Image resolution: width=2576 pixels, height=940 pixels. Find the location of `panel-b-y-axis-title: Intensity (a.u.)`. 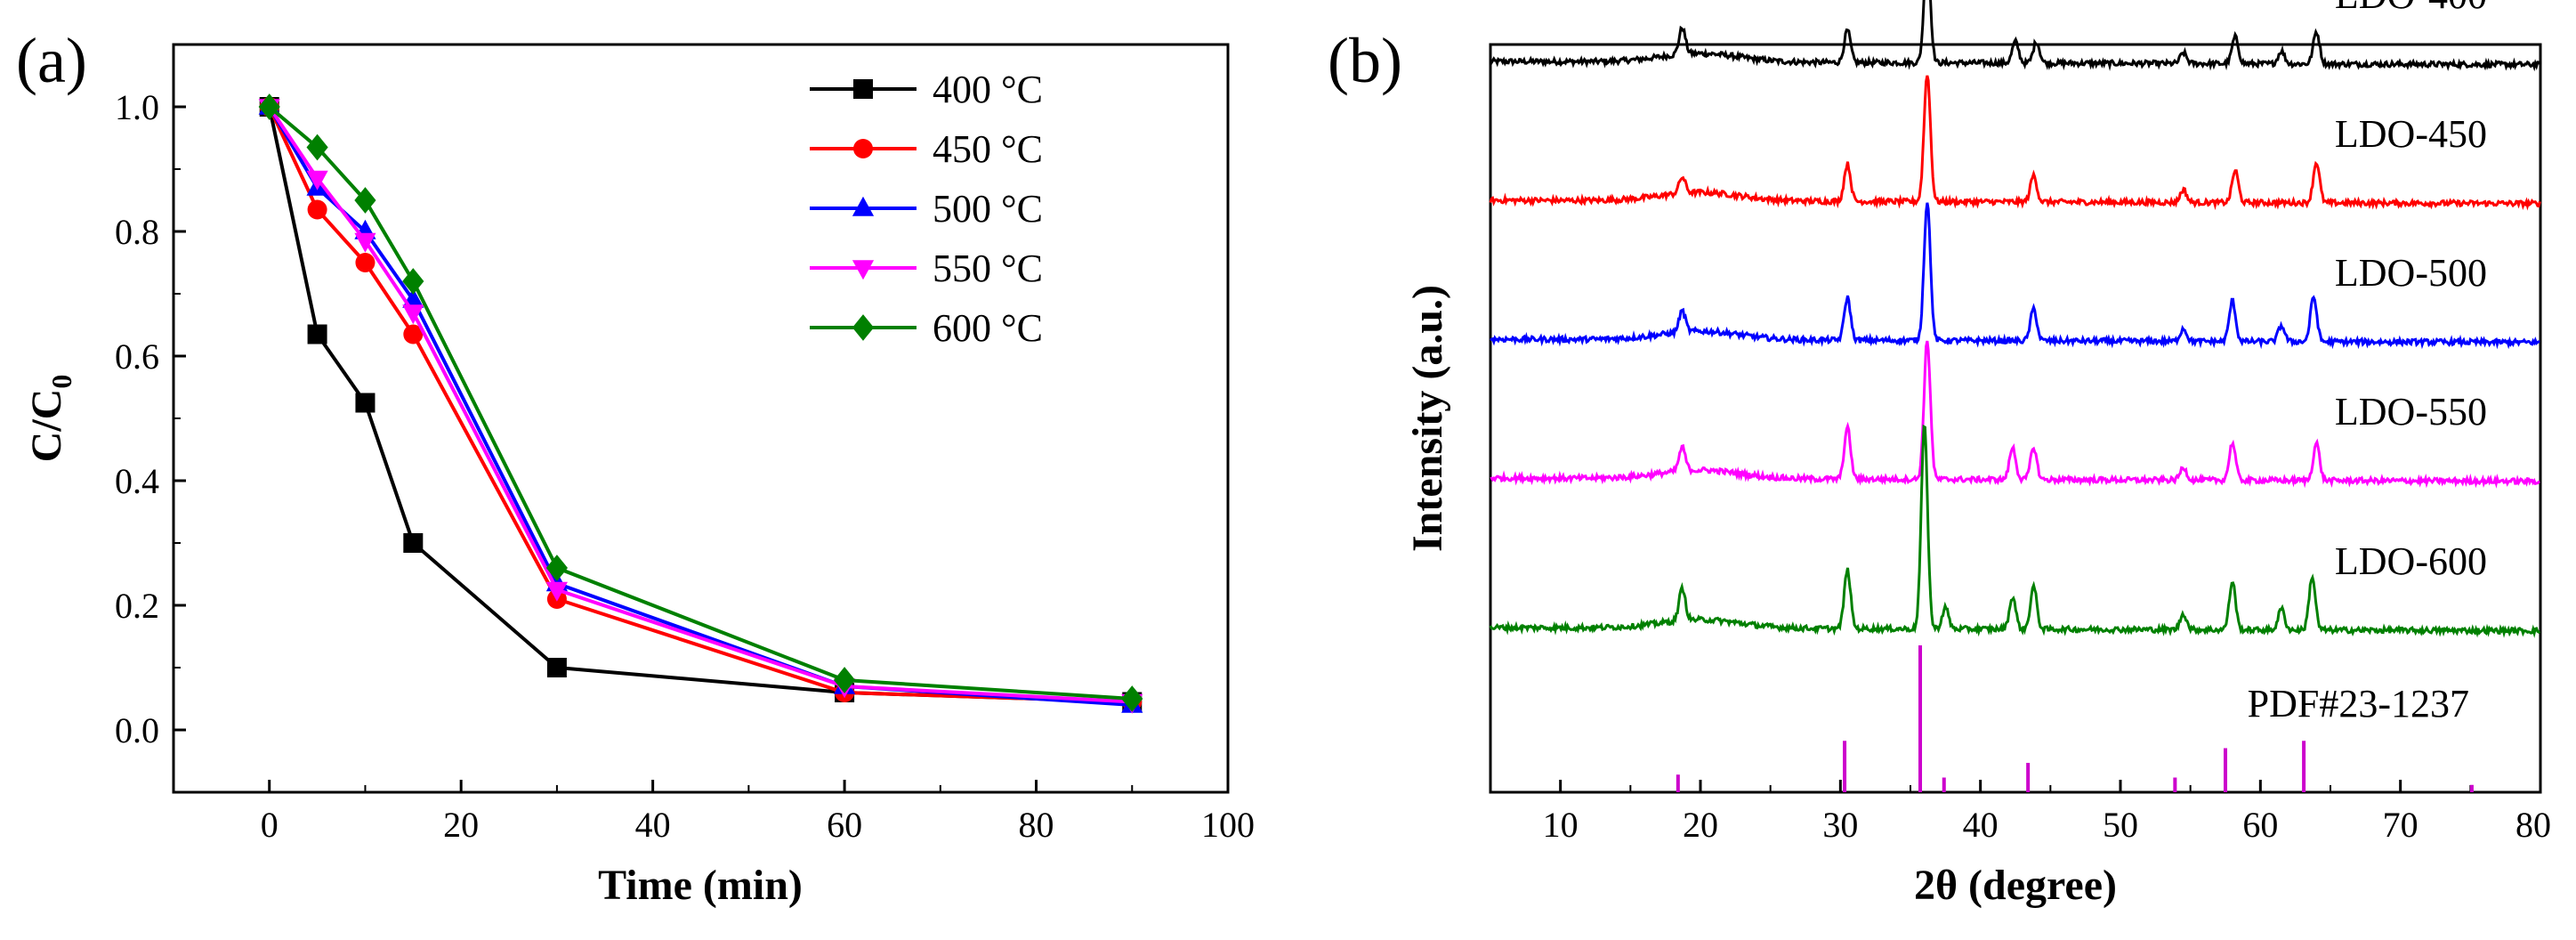

panel-b-y-axis-title: Intensity (a.u.) is located at coordinates (1427, 418).